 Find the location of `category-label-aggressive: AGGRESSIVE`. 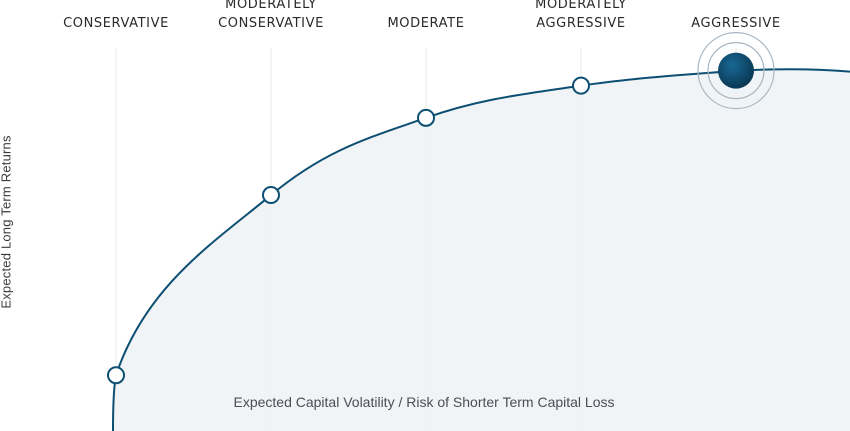

category-label-aggressive: AGGRESSIVE is located at coordinates (736, 23).